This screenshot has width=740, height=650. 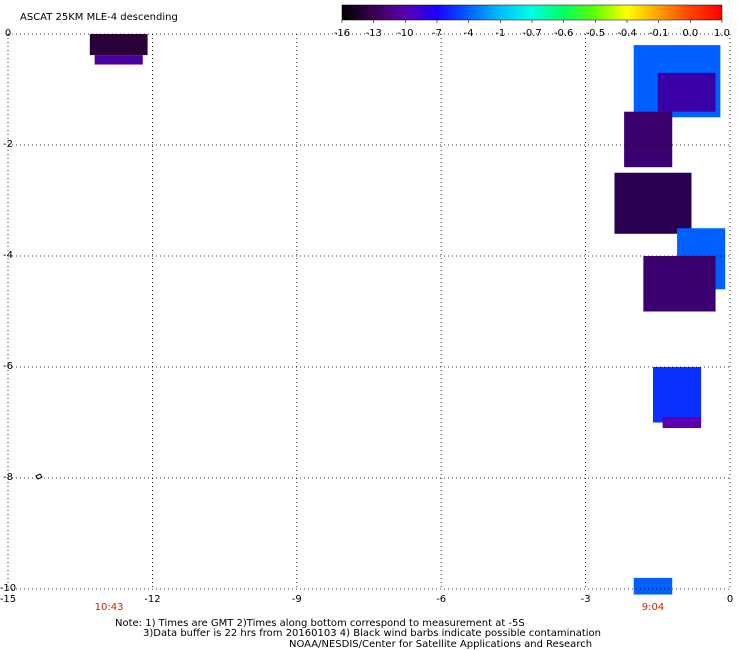 I want to click on y-tick-label: 0, so click(x=8, y=33).